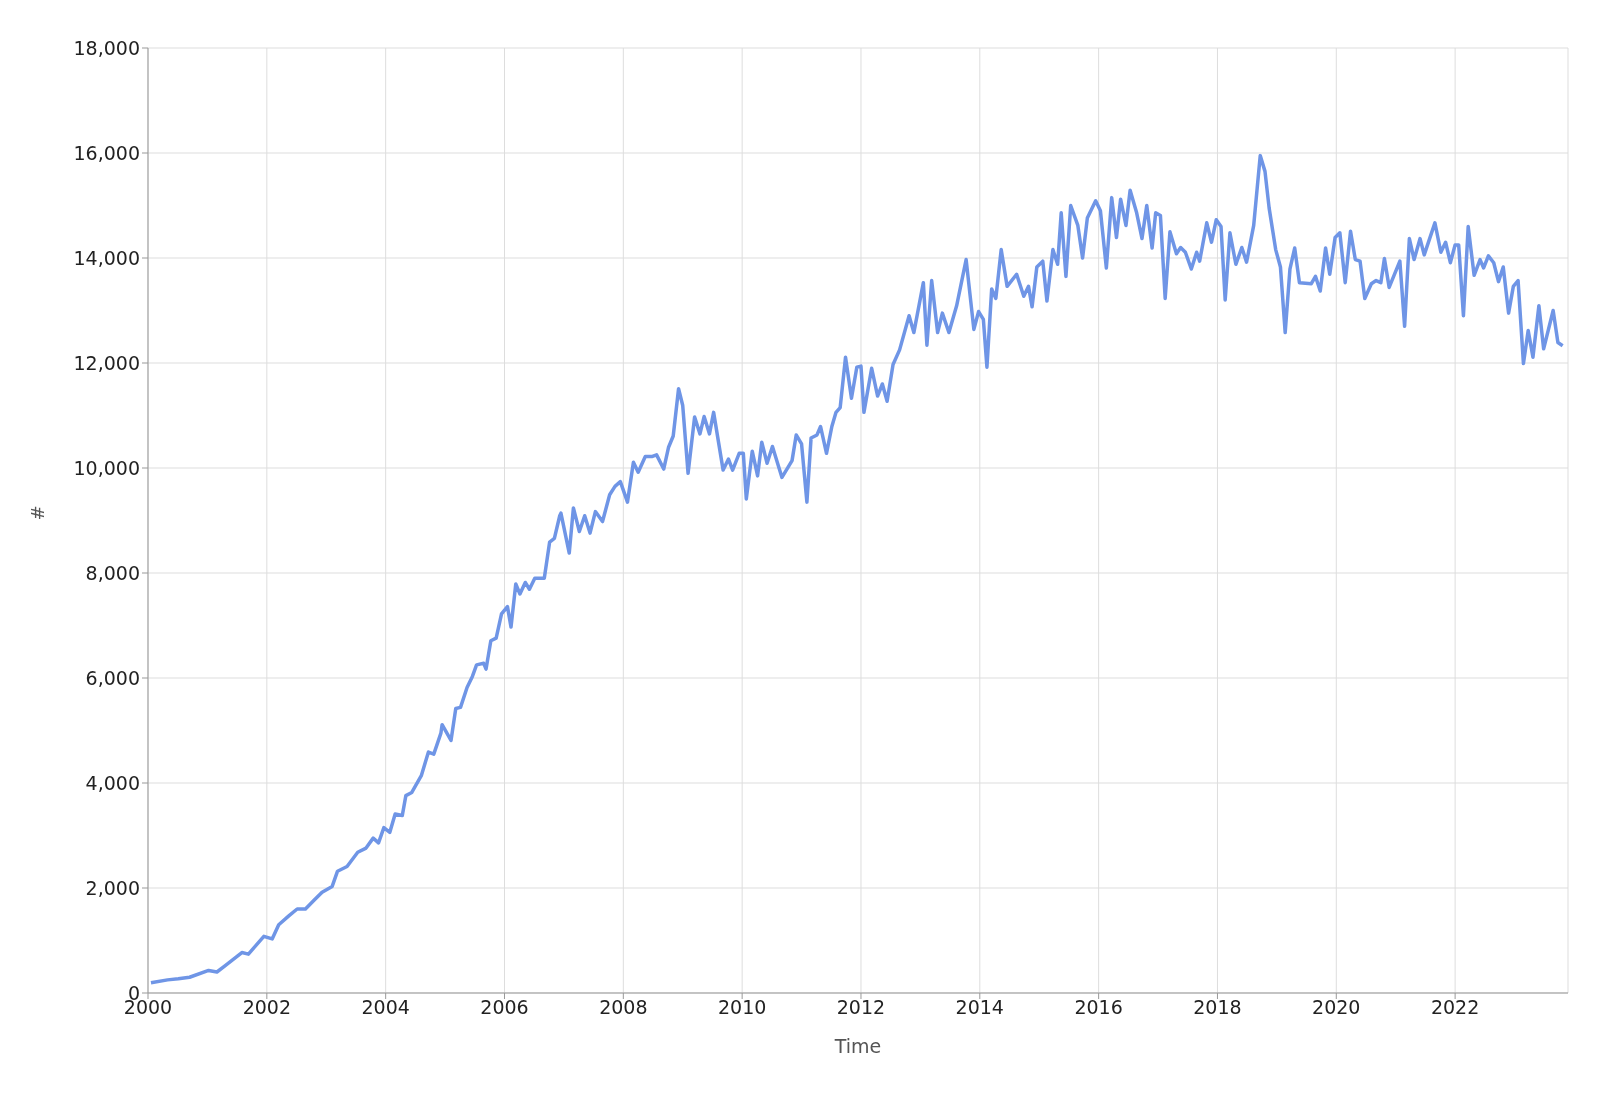 The height and width of the screenshot is (1094, 1623). I want to click on y-axis-title: #, so click(38, 513).